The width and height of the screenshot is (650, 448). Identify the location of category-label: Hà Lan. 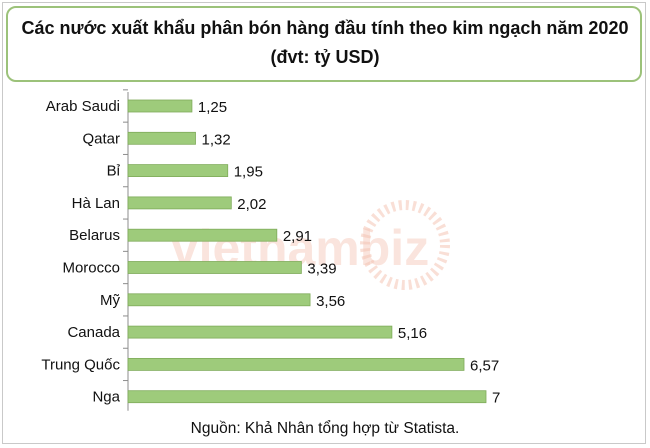
(96, 203).